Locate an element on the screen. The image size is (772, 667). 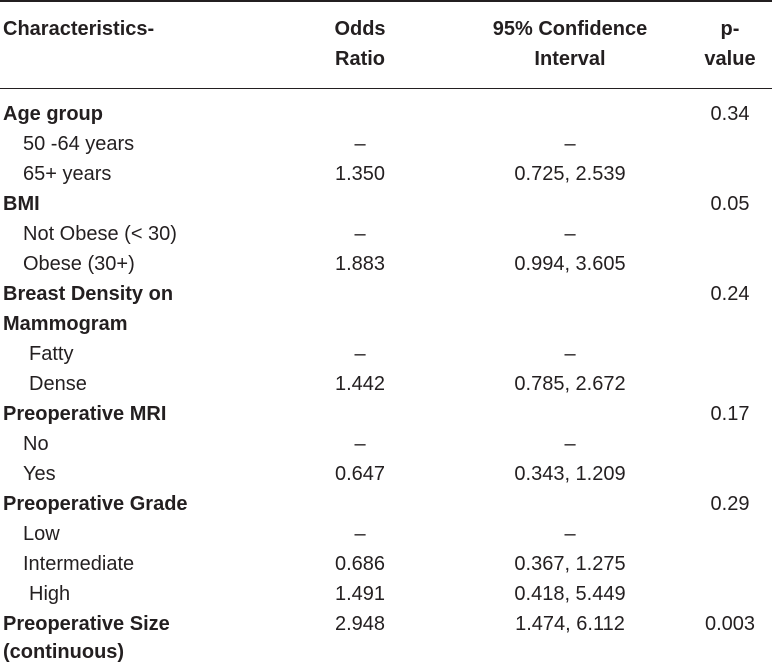
group-label-grade: Preoperative Grade is located at coordinates (95, 504).